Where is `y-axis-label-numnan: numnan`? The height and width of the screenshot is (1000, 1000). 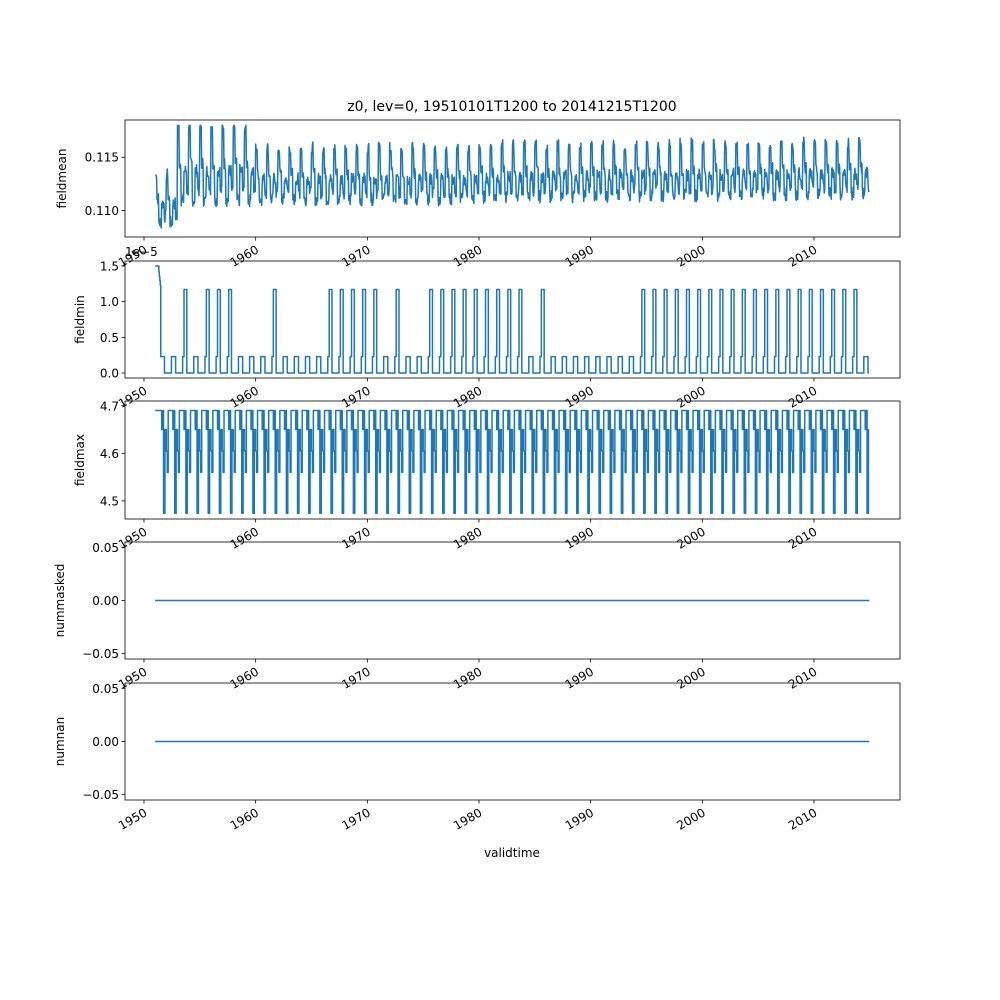
y-axis-label-numnan: numnan is located at coordinates (60, 741).